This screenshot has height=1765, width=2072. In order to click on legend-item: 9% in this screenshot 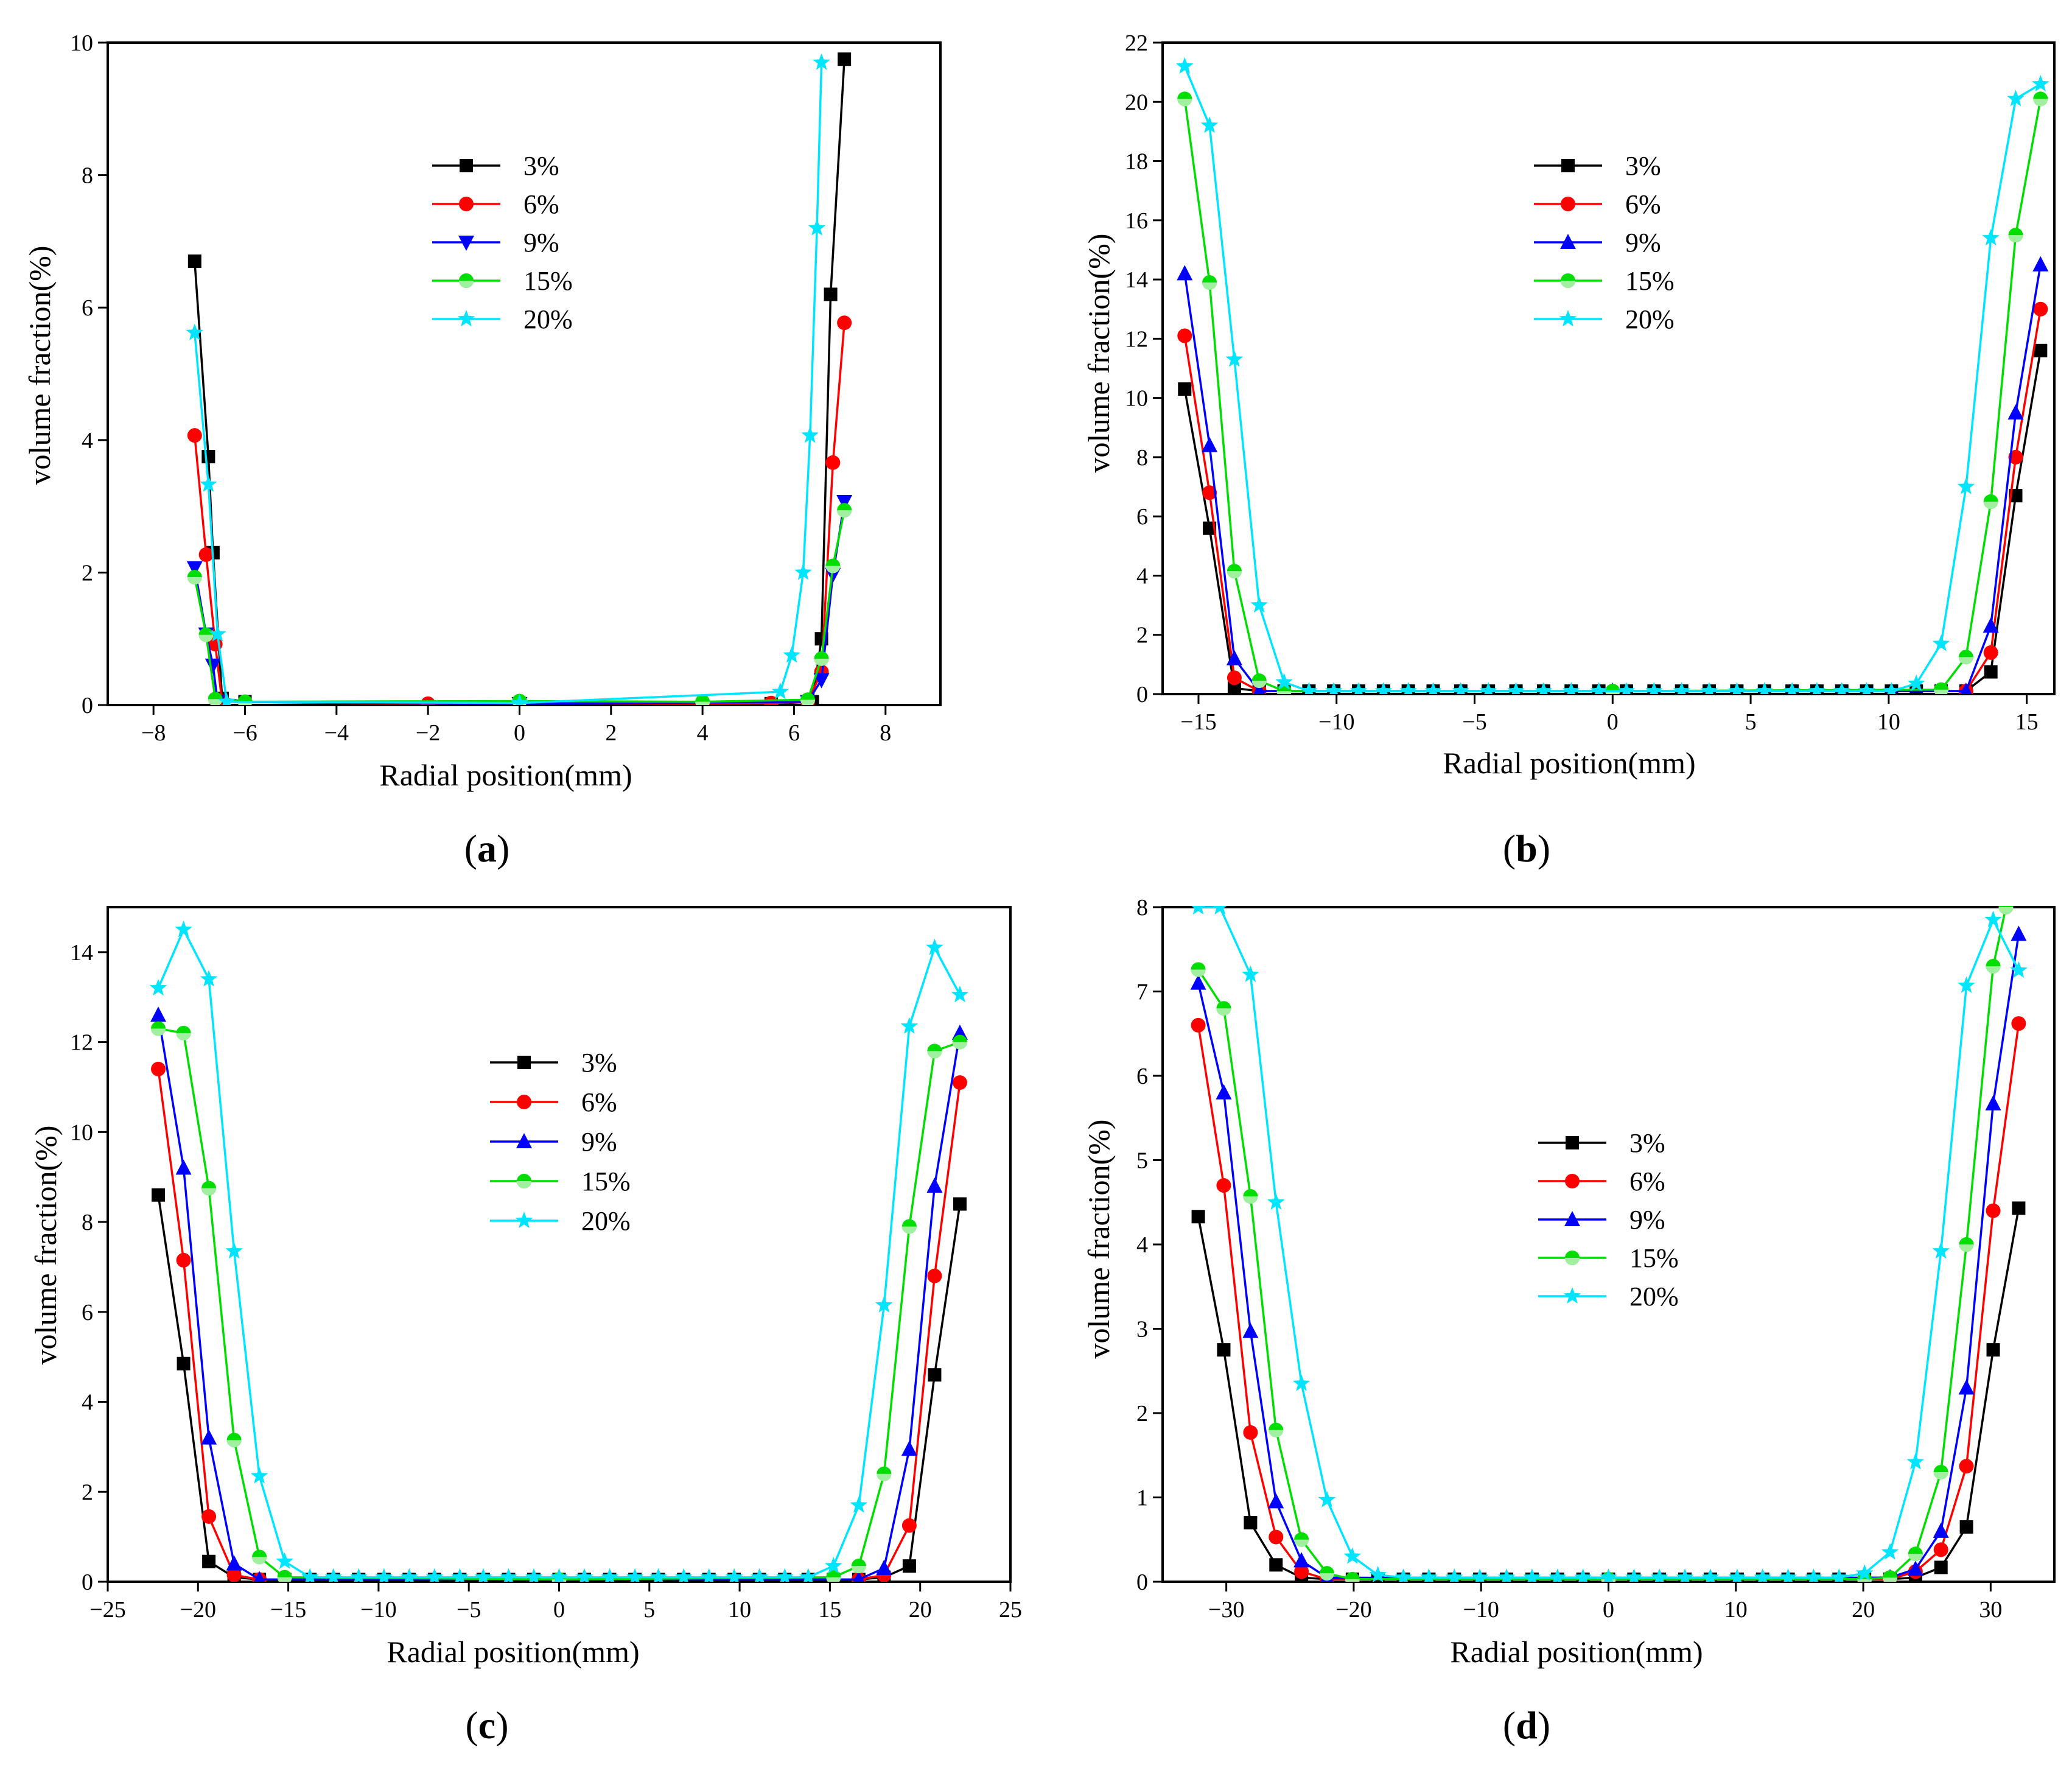, I will do `click(553, 1142)`.